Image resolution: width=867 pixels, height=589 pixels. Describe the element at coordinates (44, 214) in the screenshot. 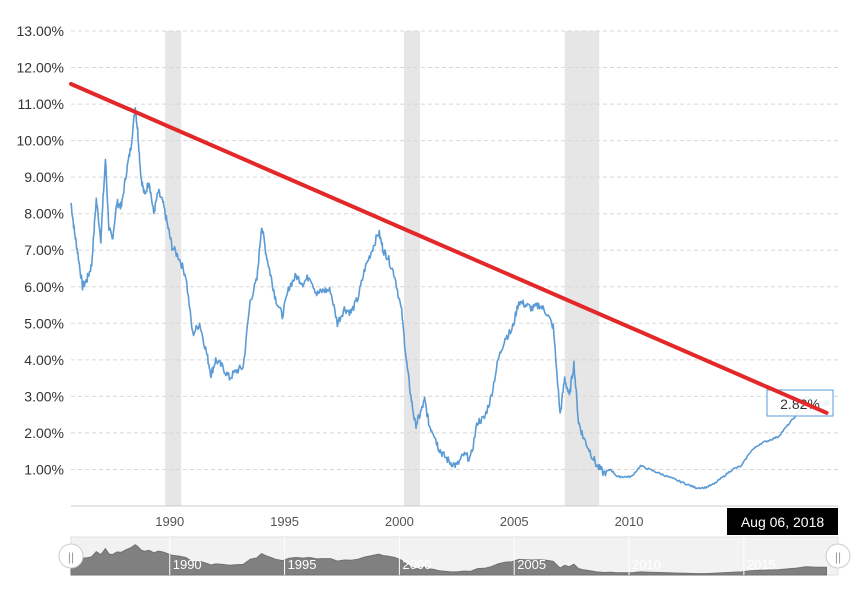

I see `y-tick-label: 8.00%` at that location.